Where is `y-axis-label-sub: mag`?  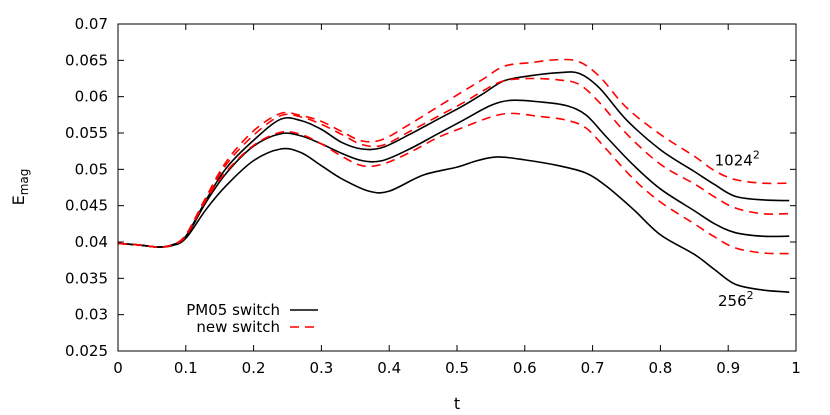
y-axis-label-sub: mag is located at coordinates (24, 182).